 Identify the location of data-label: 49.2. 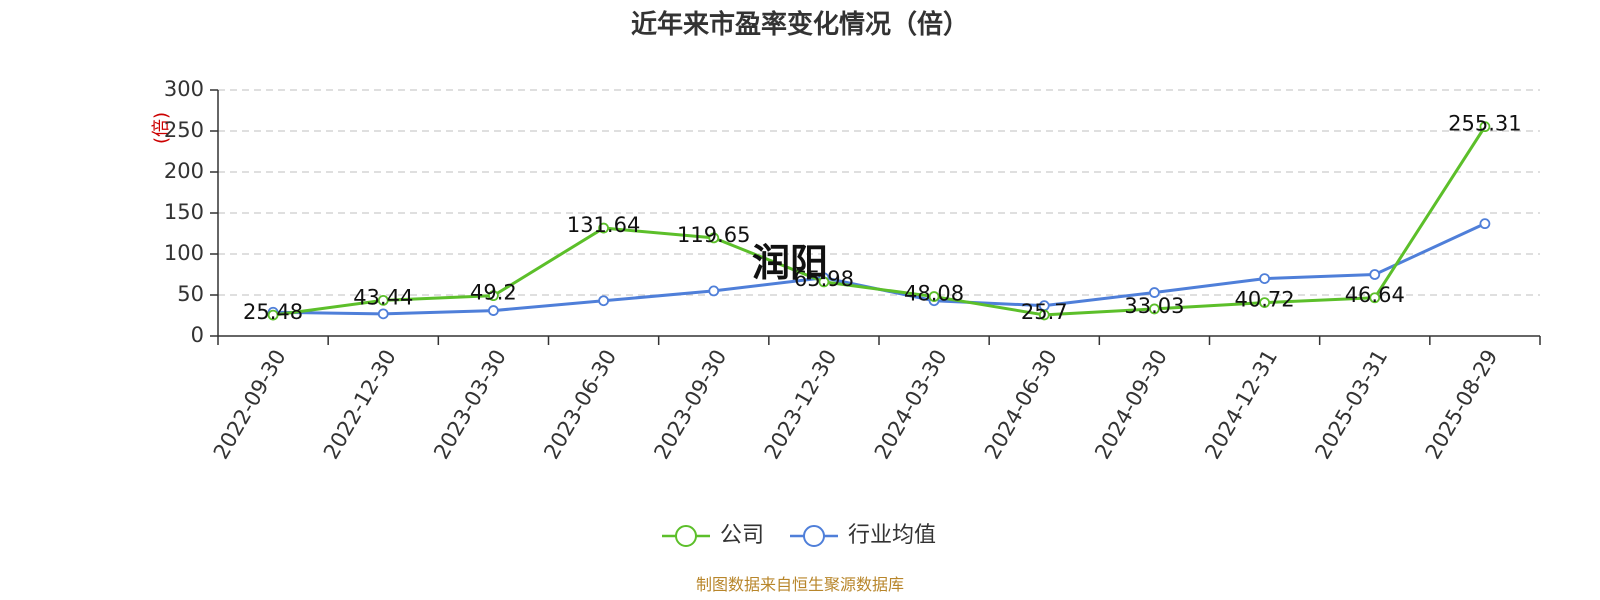
(493, 293).